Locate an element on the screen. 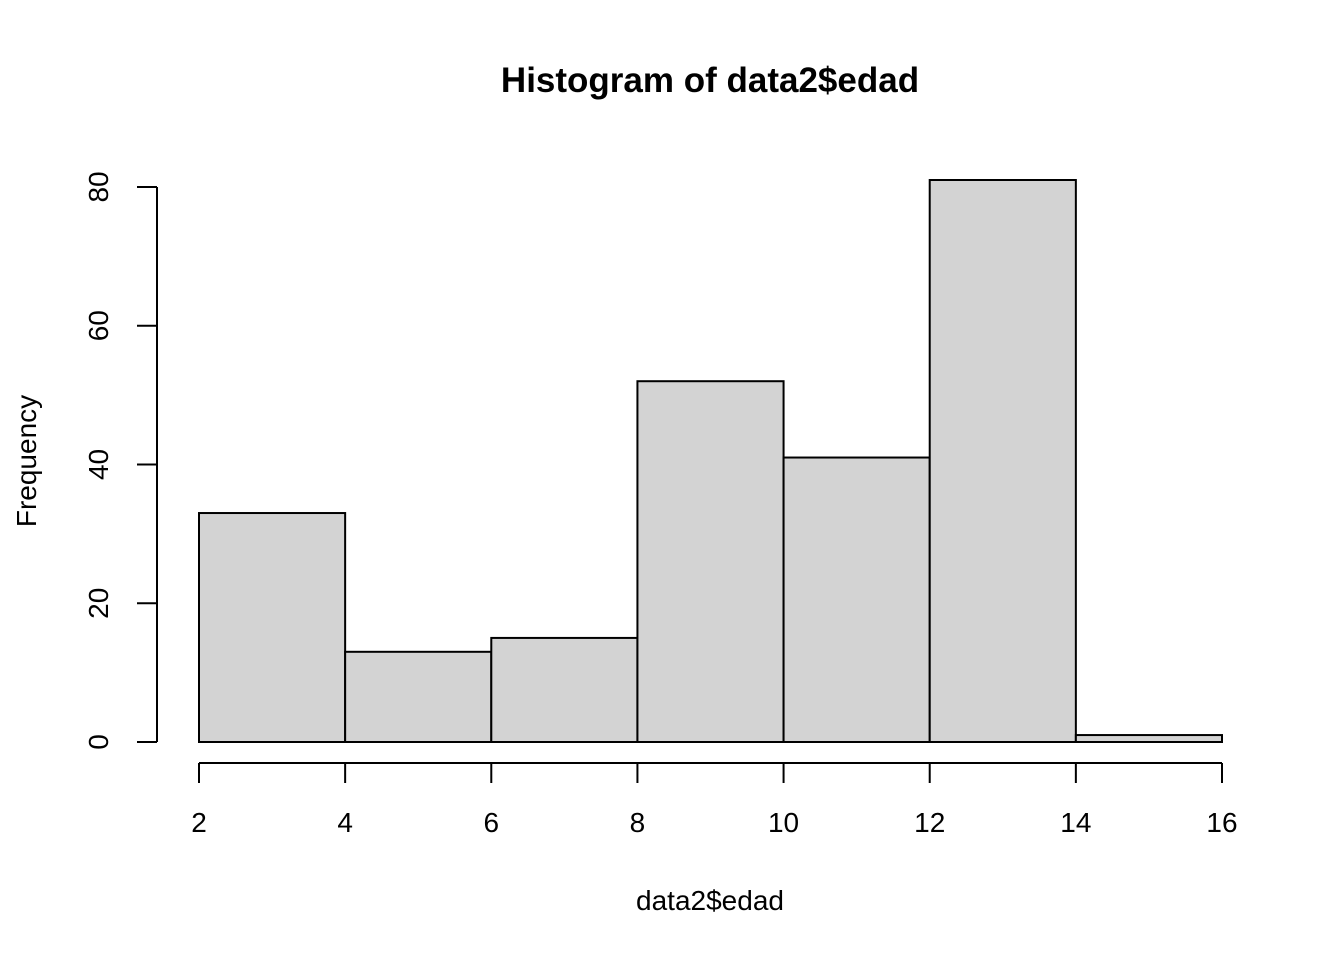 This screenshot has height=960, width=1344. y-tick-label: 20 is located at coordinates (98, 603).